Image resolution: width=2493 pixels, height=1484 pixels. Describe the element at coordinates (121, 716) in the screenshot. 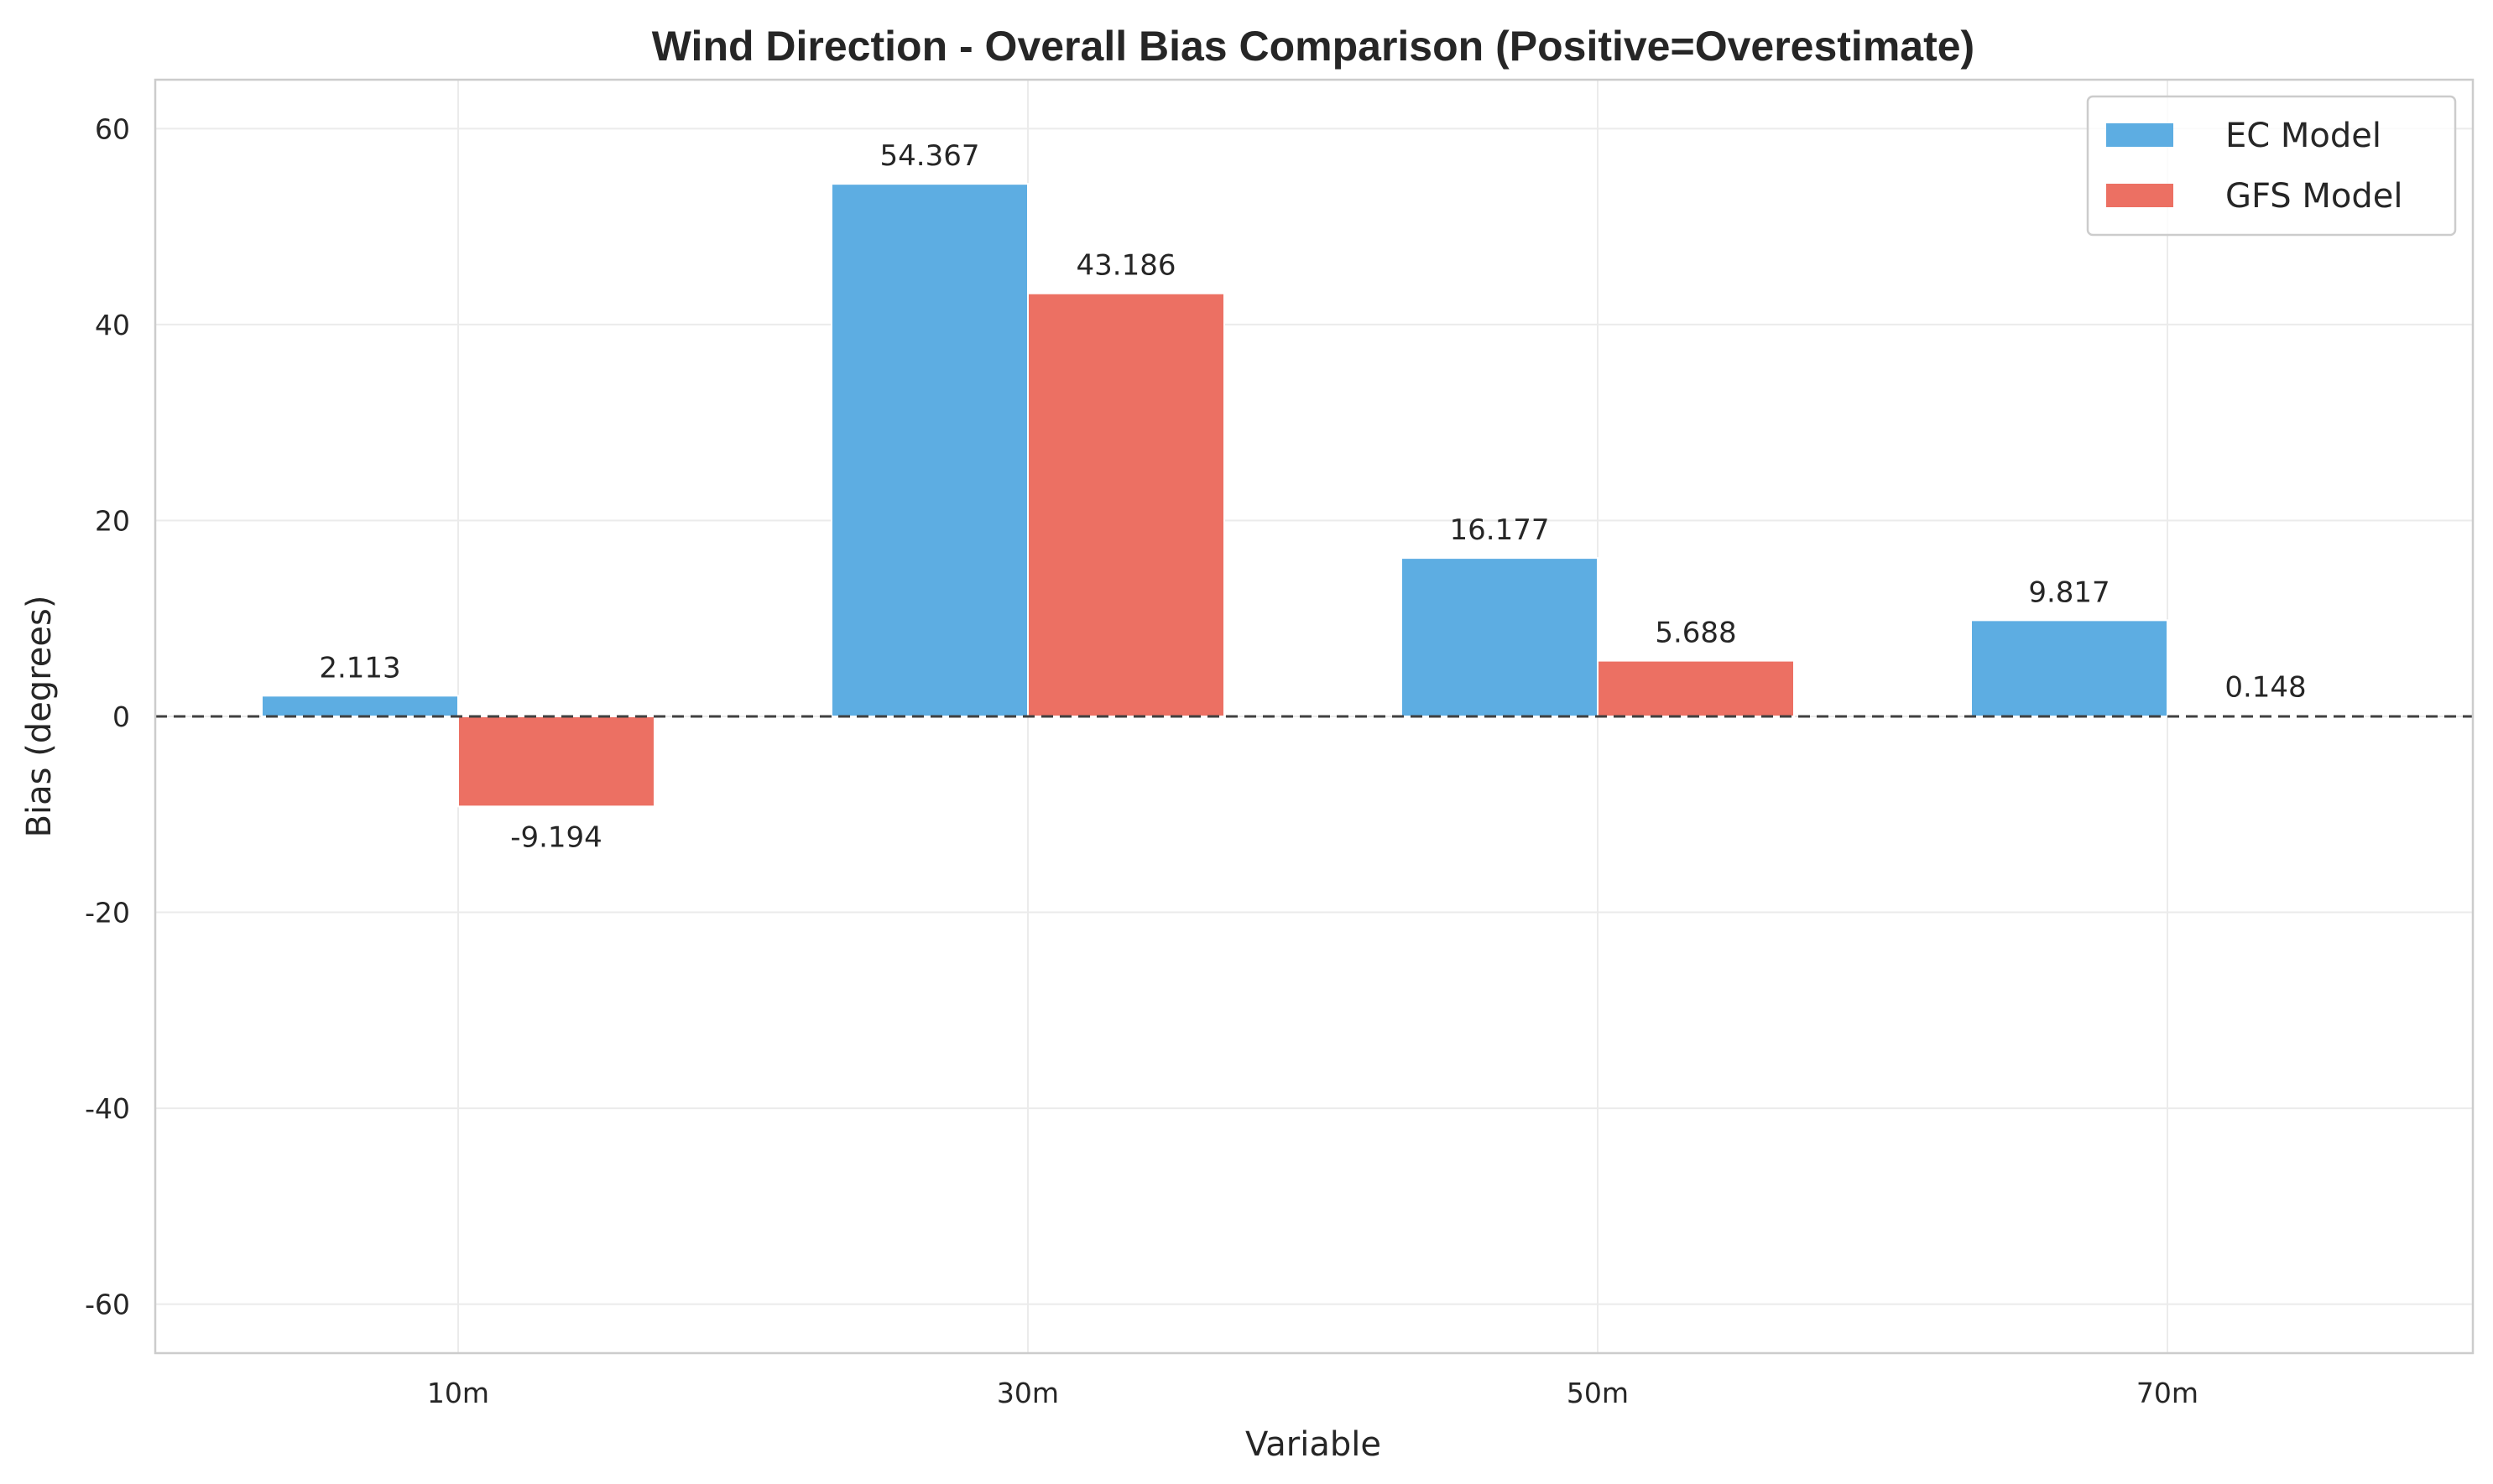

I see `y-tick-label: 0` at that location.